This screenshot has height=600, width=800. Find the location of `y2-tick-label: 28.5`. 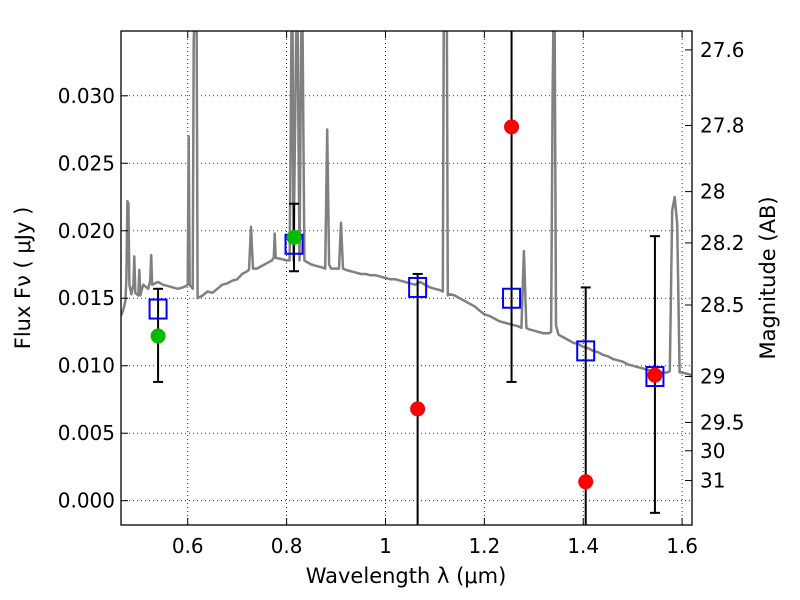

y2-tick-label: 28.5 is located at coordinates (722, 305).